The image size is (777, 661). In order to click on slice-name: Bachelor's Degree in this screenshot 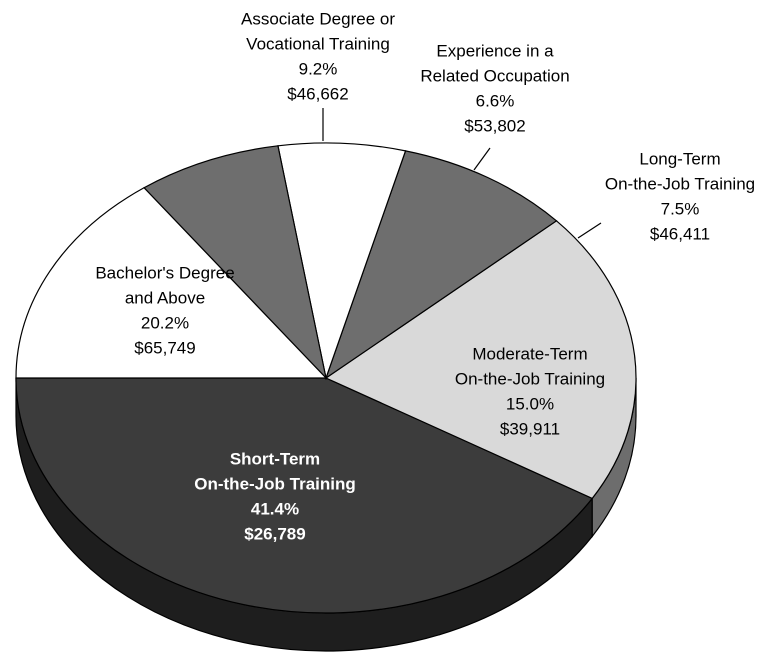, I will do `click(164, 272)`.